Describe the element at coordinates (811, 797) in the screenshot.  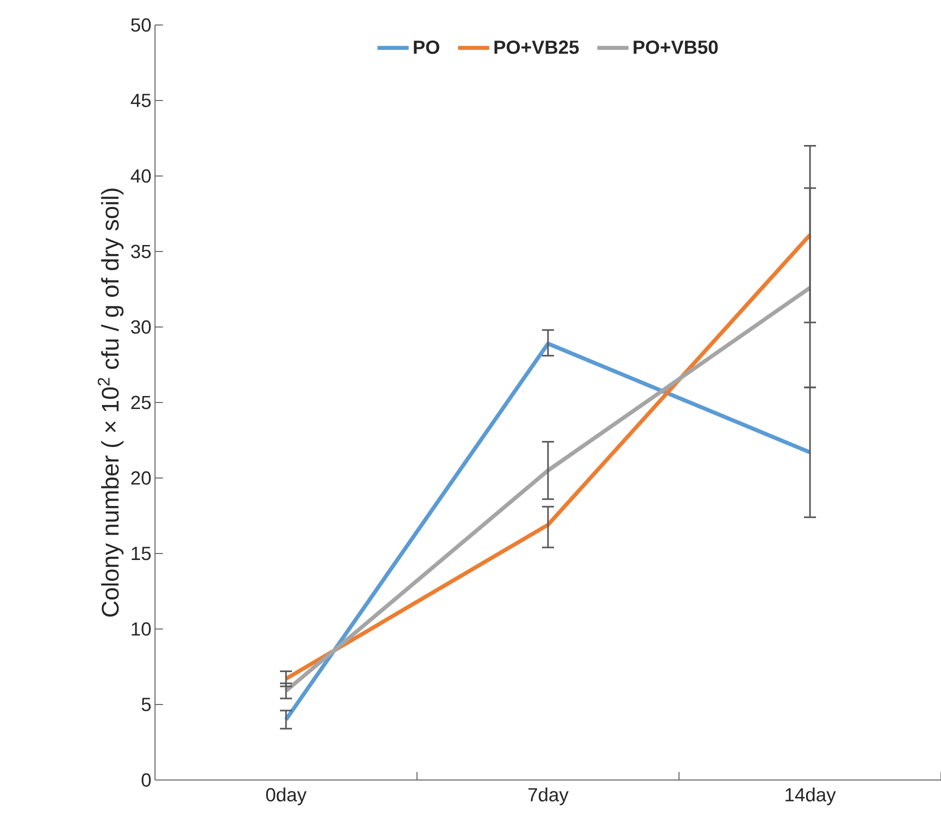
I see `x-tick-label: 14day` at that location.